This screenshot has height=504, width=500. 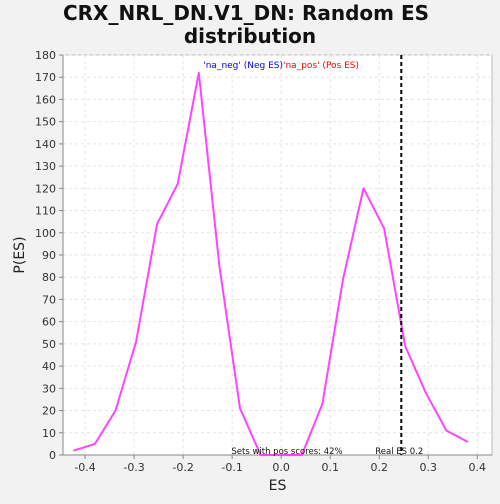 I want to click on x-axis-label: ES, so click(x=278, y=486).